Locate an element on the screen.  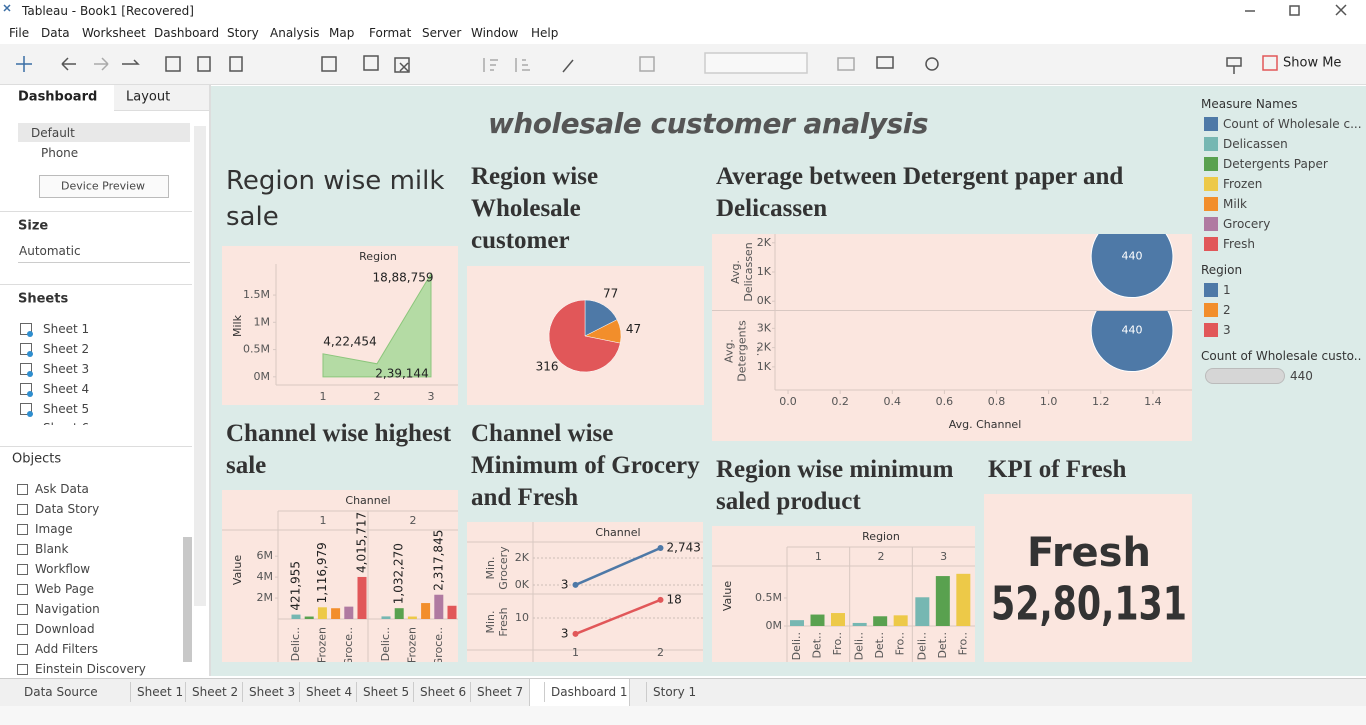
sheet-tab: Story 1 is located at coordinates (675, 692).